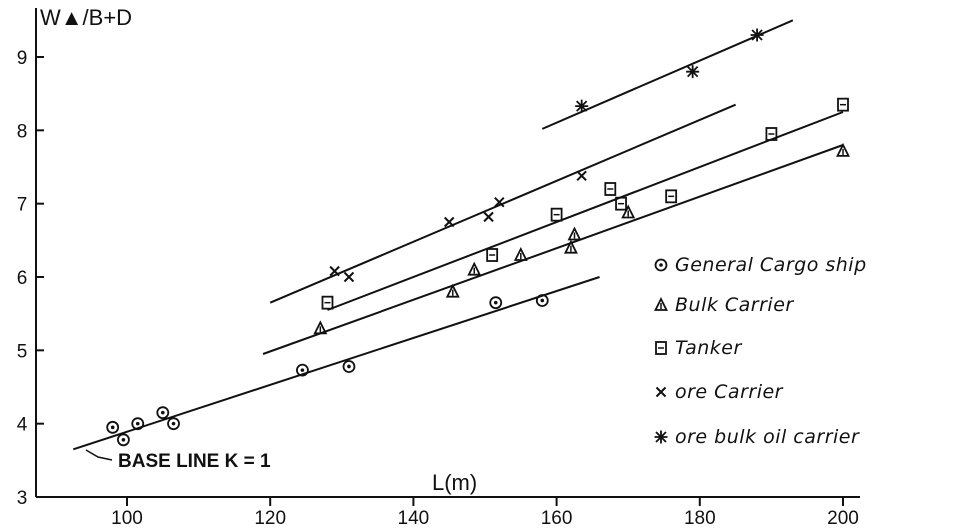  Describe the element at coordinates (557, 518) in the screenshot. I see `x-tick-label: 160` at that location.